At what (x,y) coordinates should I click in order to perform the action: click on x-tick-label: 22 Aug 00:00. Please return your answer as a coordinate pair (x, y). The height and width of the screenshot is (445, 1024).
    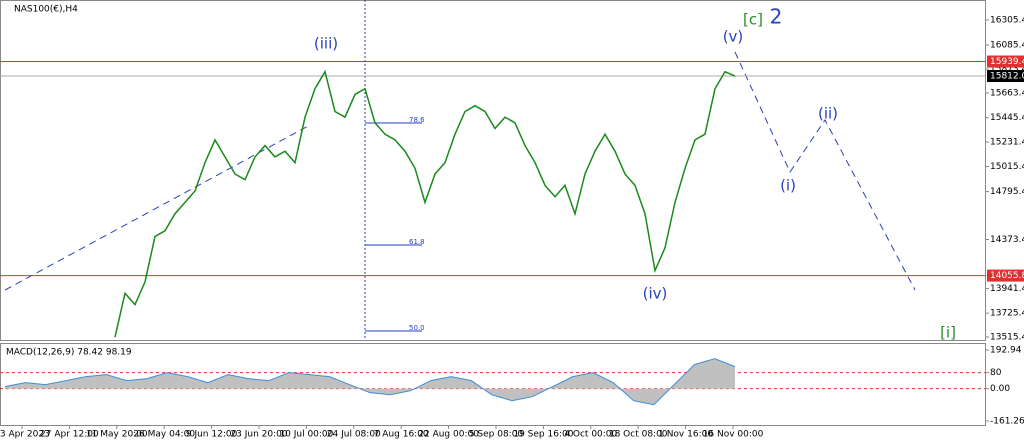
    Looking at the image, I should click on (448, 435).